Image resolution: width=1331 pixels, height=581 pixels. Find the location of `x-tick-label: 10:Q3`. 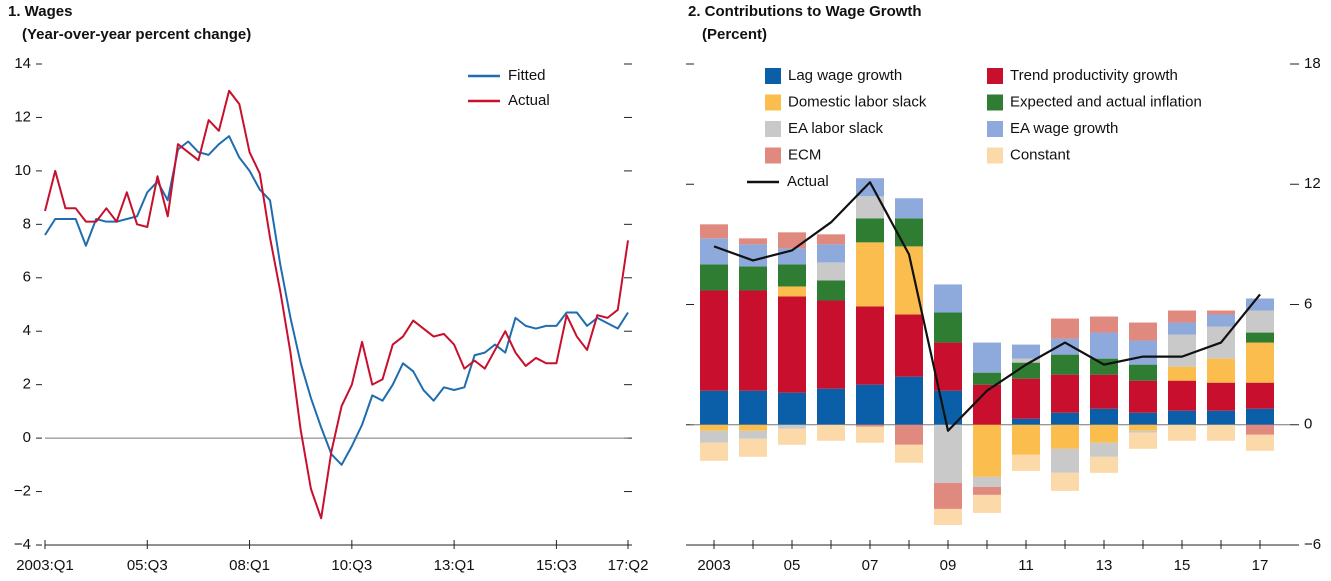

x-tick-label: 10:Q3 is located at coordinates (351, 565).